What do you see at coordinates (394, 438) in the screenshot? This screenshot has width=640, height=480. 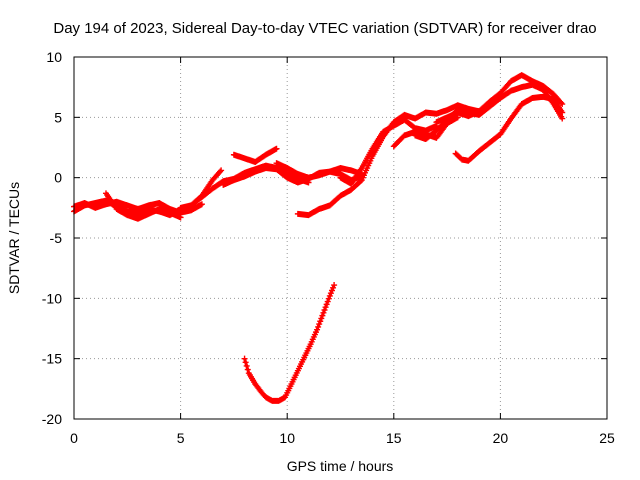 I see `x-tick-label: 15` at bounding box center [394, 438].